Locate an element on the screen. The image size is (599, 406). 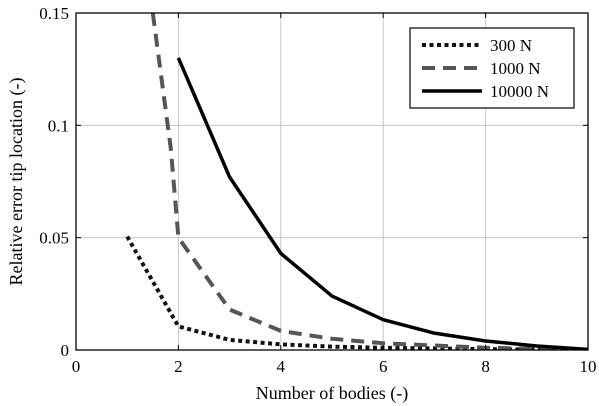
x-tick-label: 0 is located at coordinates (76, 366).